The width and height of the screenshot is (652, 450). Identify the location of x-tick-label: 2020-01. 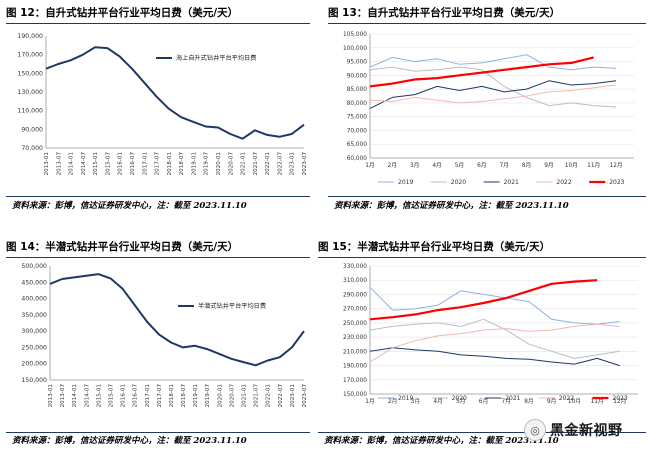
(220, 396).